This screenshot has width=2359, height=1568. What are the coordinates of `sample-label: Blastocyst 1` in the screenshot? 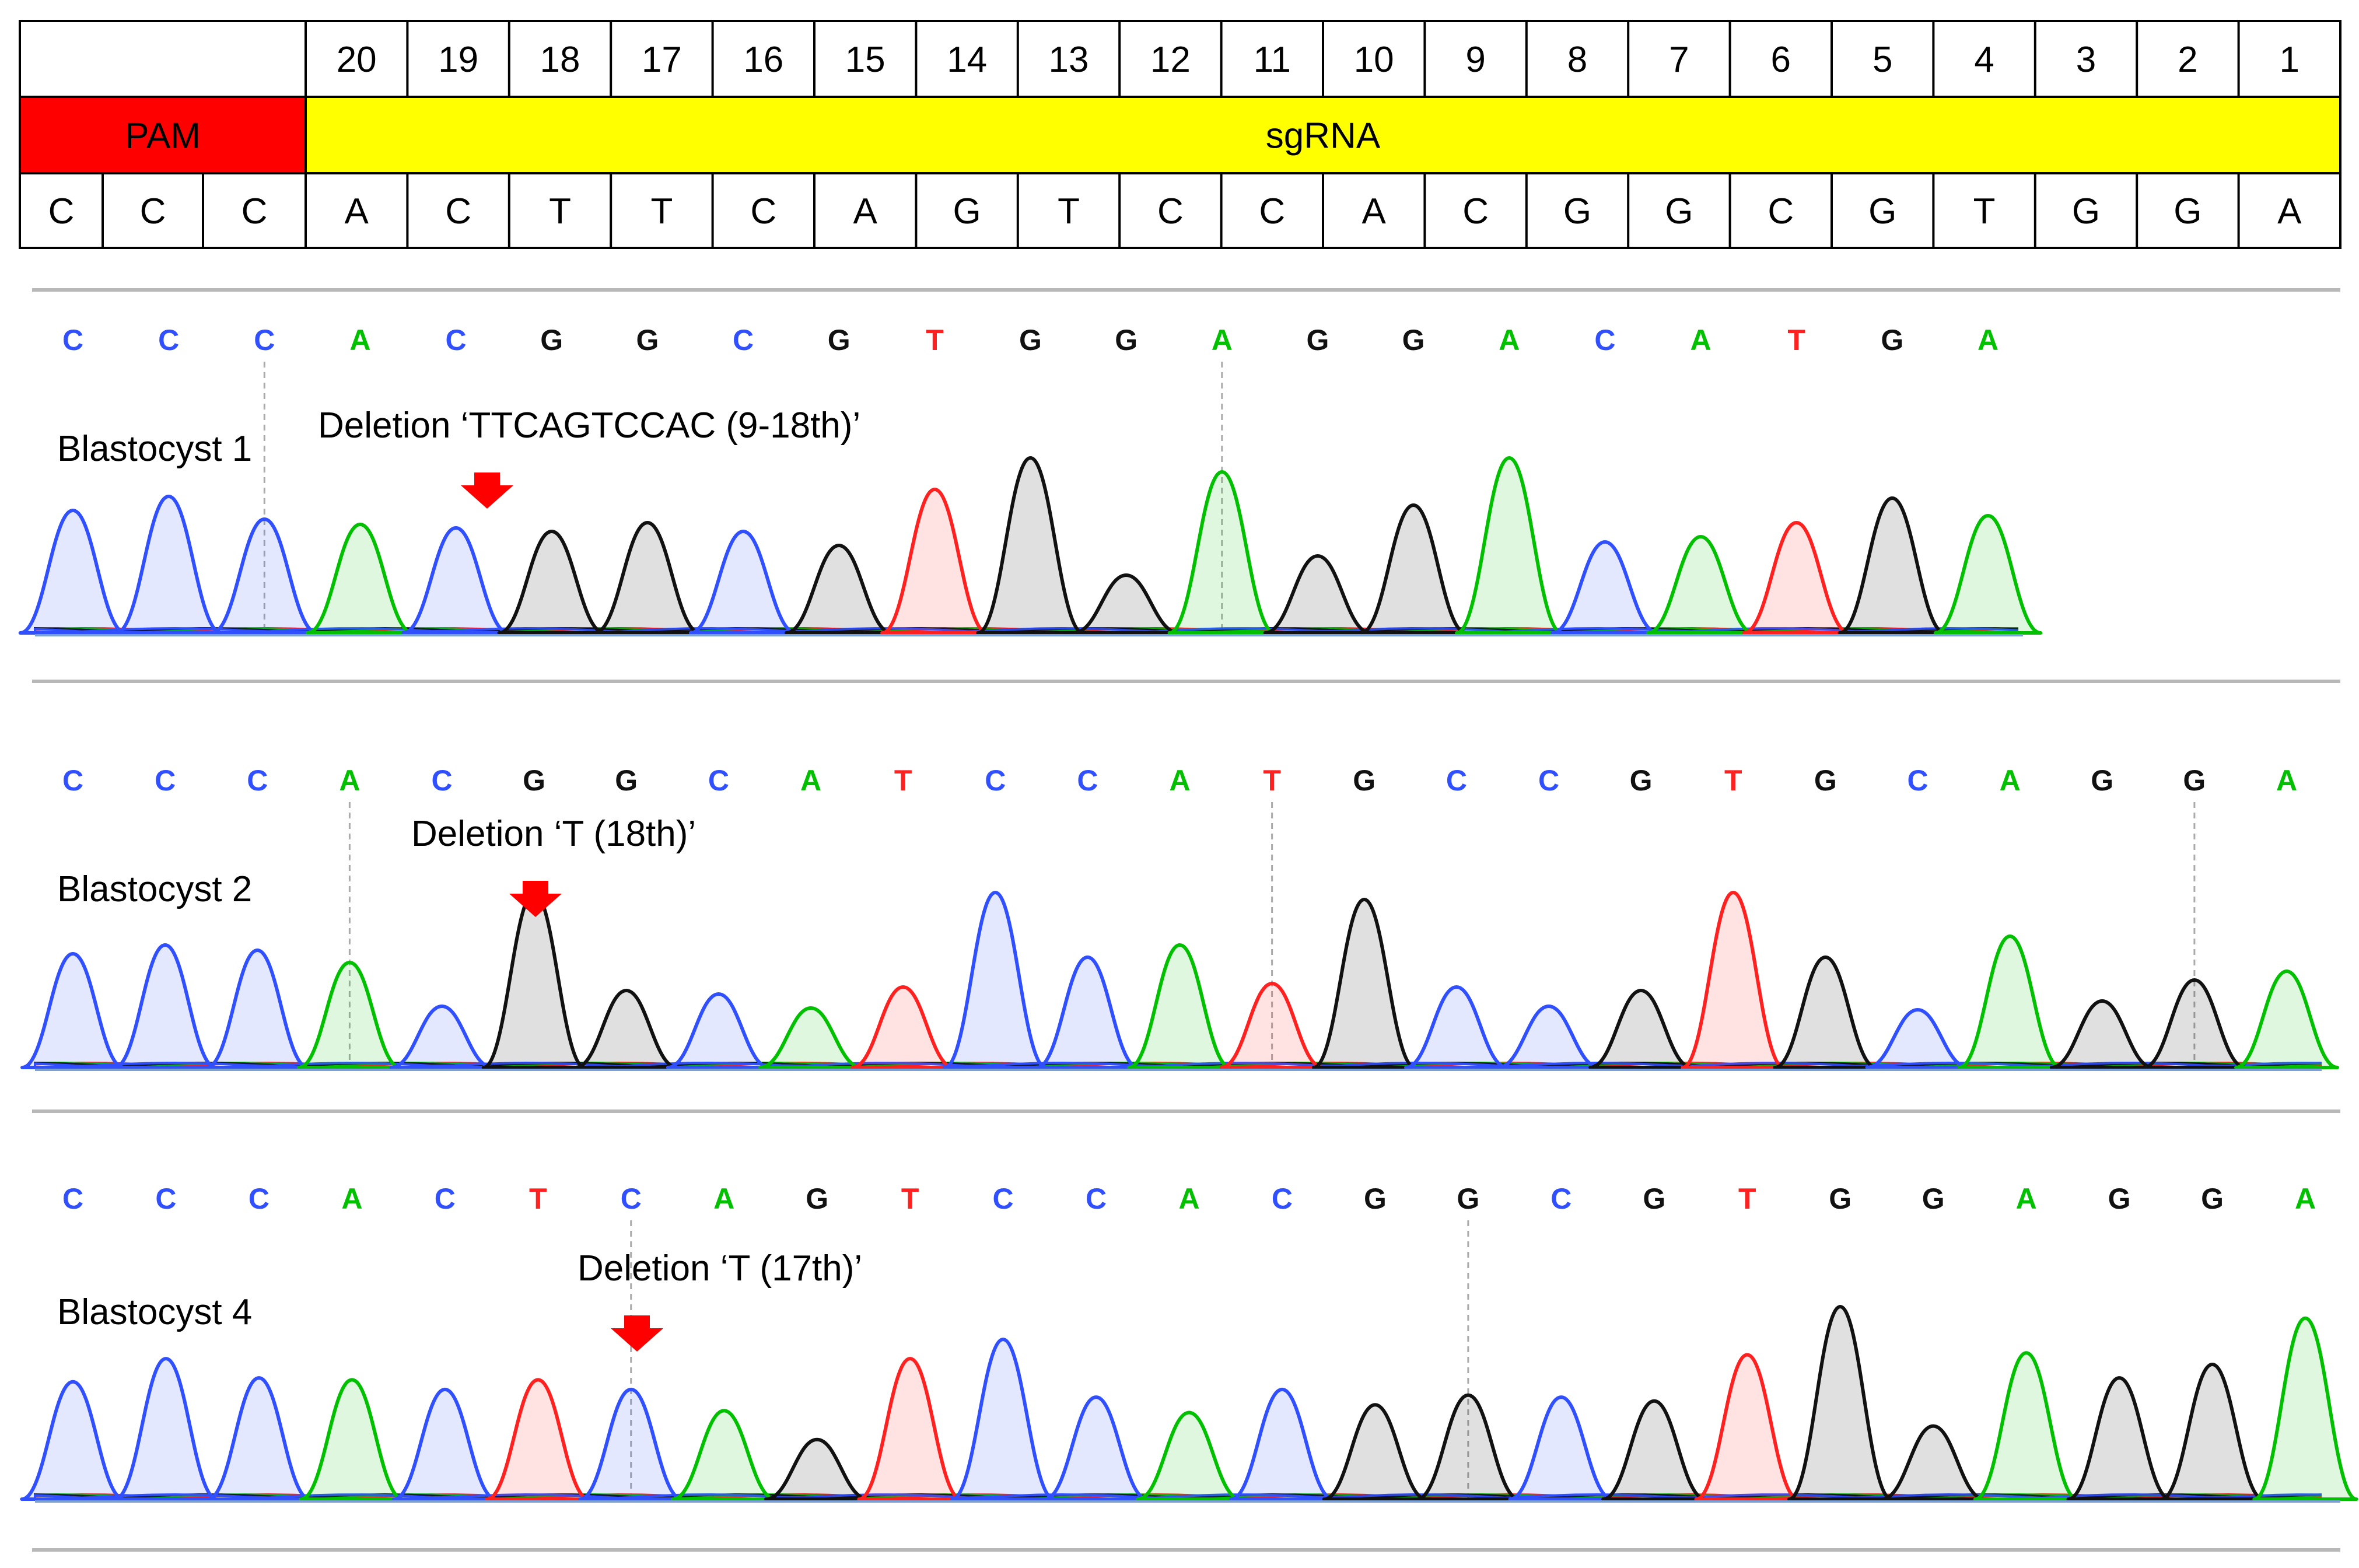 It's located at (154, 449).